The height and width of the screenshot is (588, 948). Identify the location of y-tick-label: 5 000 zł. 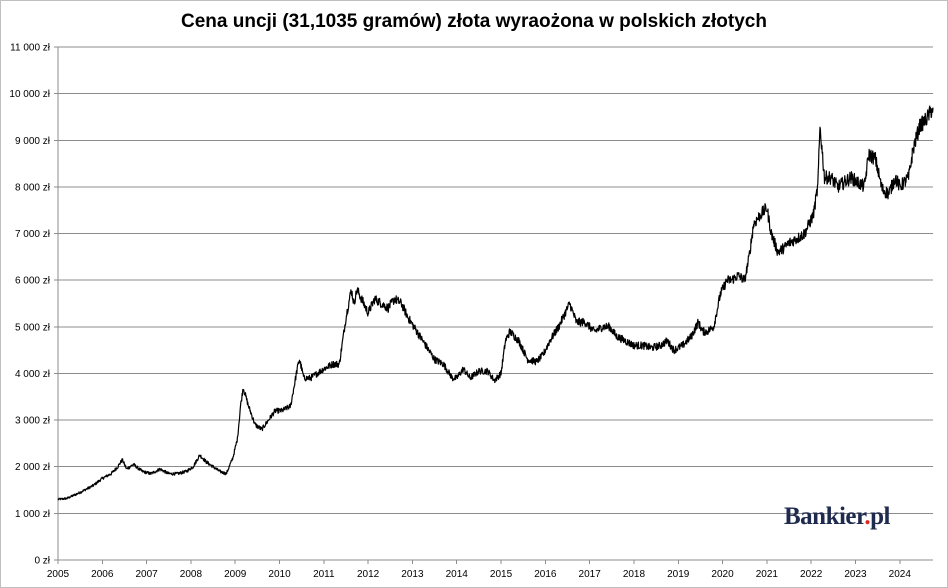
(33, 327).